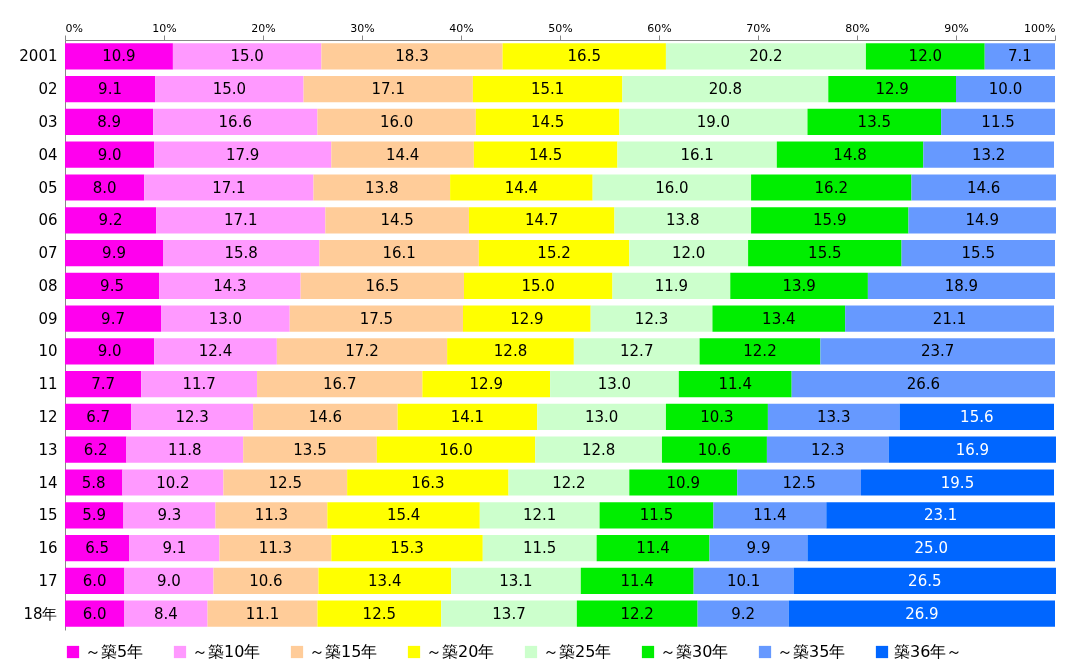  I want to click on data-label: 16.5, so click(382, 285).